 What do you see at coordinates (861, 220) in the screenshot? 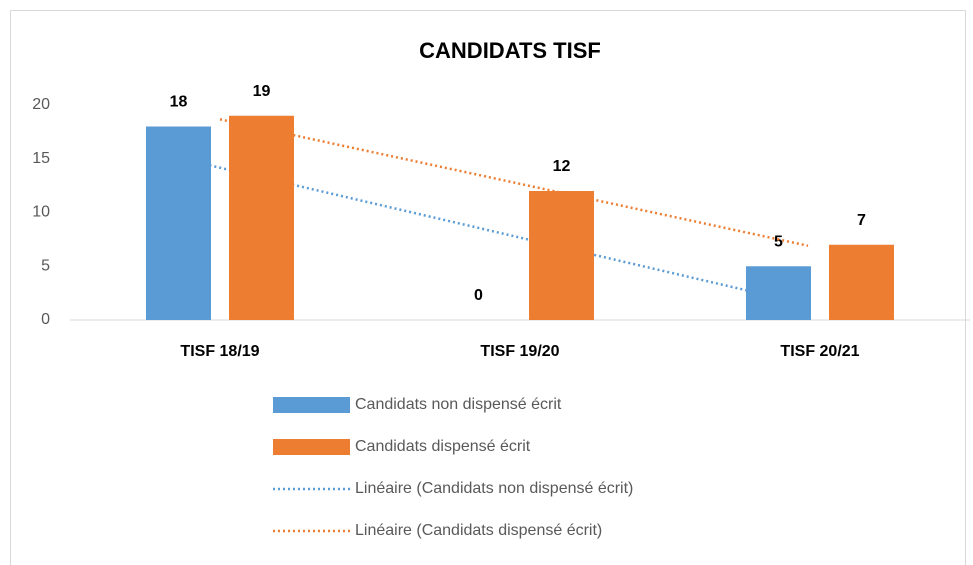
I see `value-label: 7` at bounding box center [861, 220].